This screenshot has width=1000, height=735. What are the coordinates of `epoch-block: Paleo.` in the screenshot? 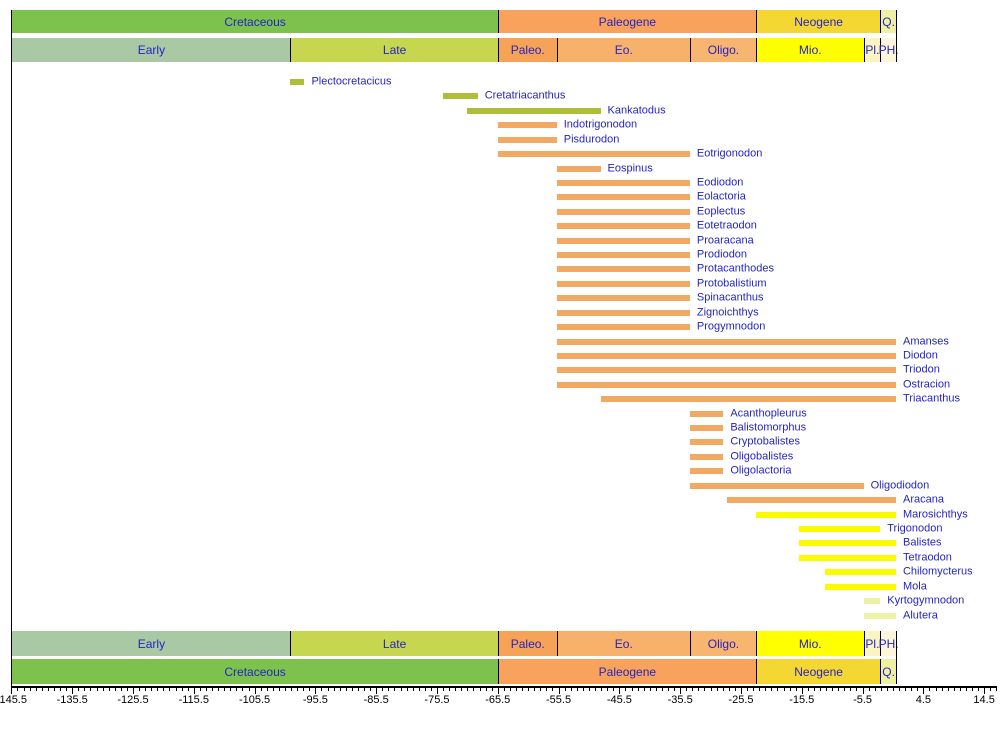 It's located at (527, 643).